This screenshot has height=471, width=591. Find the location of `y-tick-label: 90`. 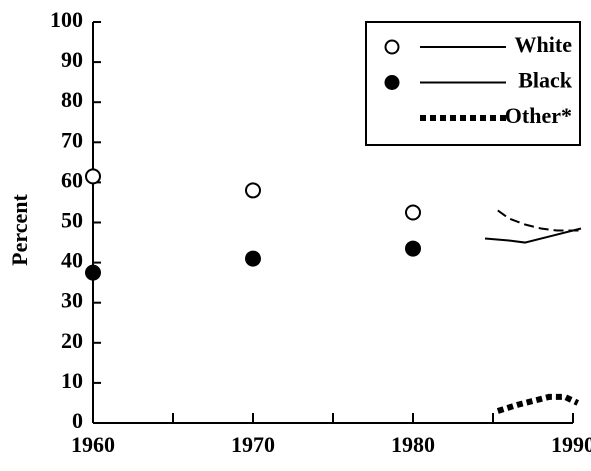

y-tick-label: 90 is located at coordinates (72, 59).